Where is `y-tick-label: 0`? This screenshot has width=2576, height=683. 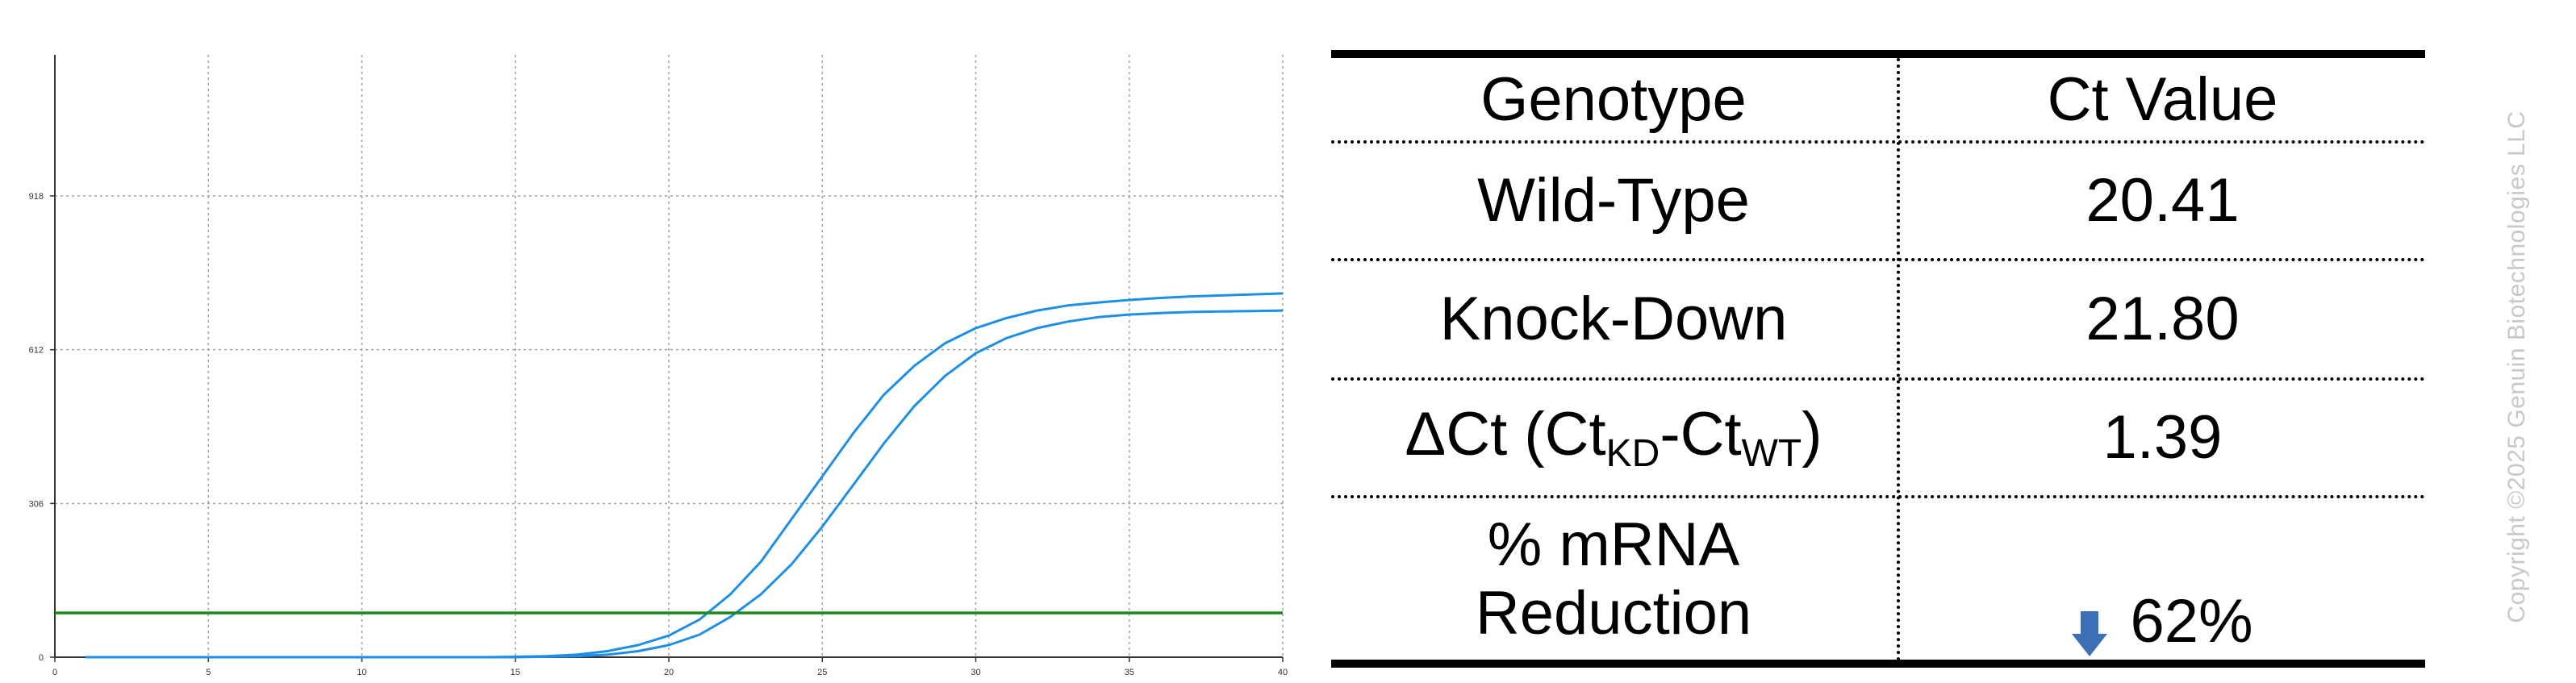
y-tick-label: 0 is located at coordinates (41, 658).